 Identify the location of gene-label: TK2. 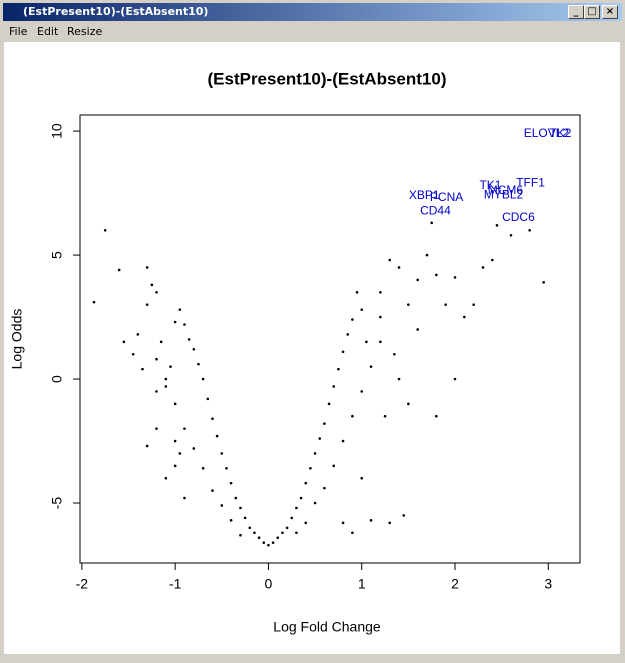
(560, 133).